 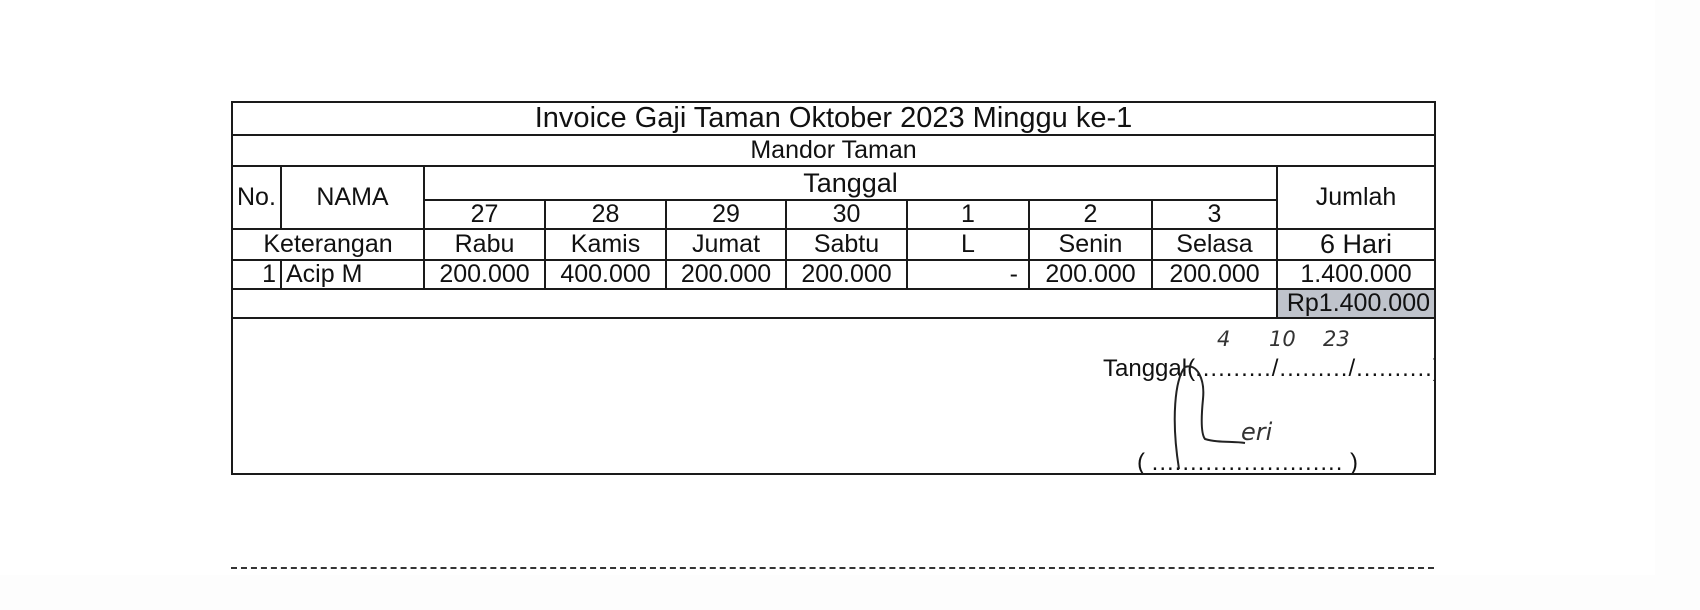 What do you see at coordinates (846, 244) in the screenshot?
I see `day-cell: Sabtu` at bounding box center [846, 244].